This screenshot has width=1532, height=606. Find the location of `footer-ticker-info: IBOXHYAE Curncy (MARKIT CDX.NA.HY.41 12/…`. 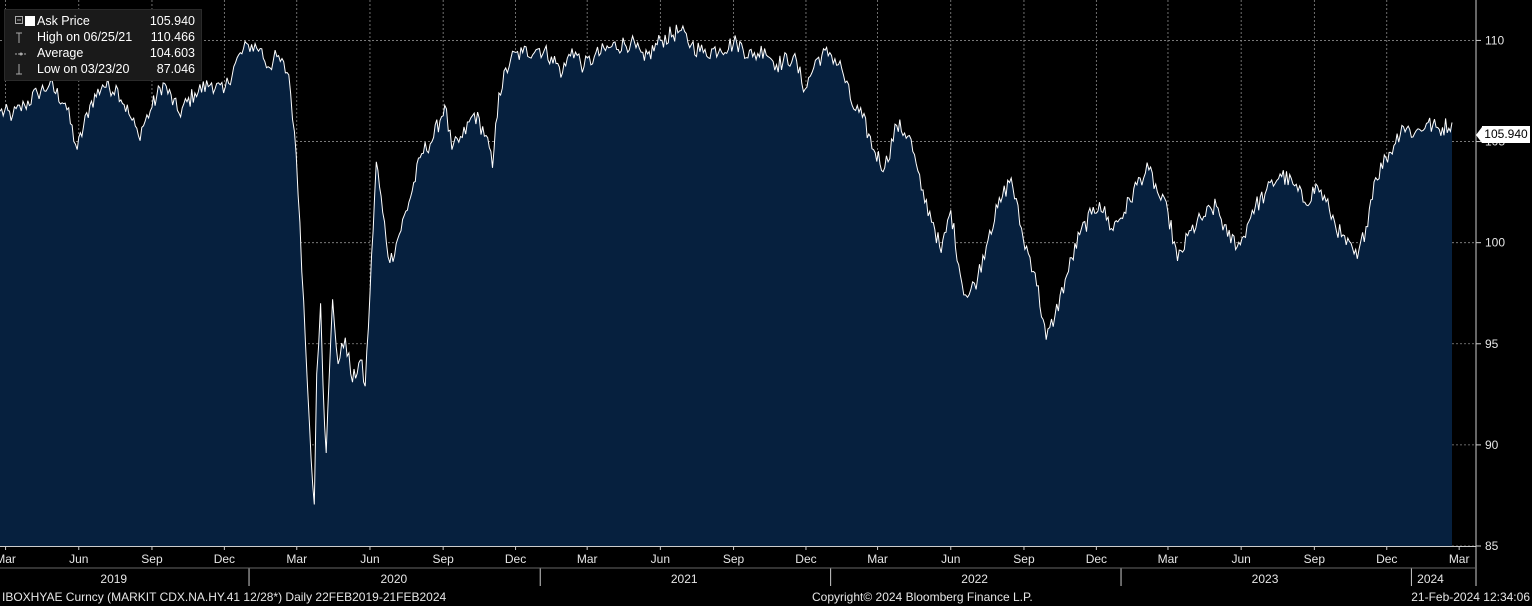

footer-ticker-info: IBOXHYAE Curncy (MARKIT CDX.NA.HY.41 12/… is located at coordinates (224, 597).